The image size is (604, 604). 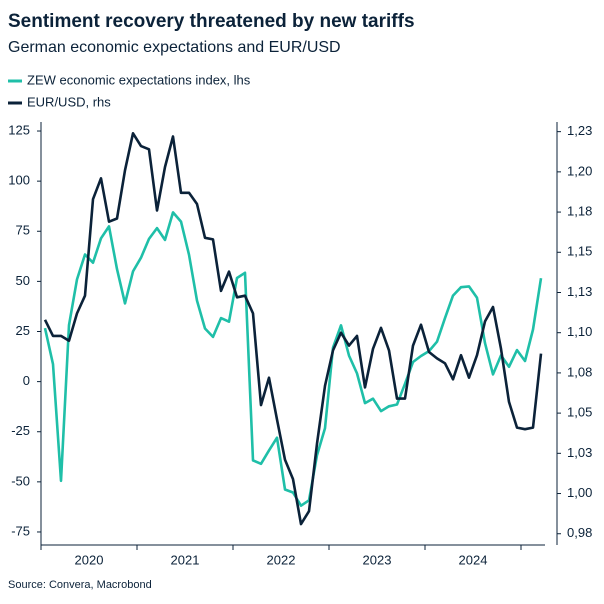 What do you see at coordinates (579, 452) in the screenshot?
I see `y2-tick-label: 1,03` at bounding box center [579, 452].